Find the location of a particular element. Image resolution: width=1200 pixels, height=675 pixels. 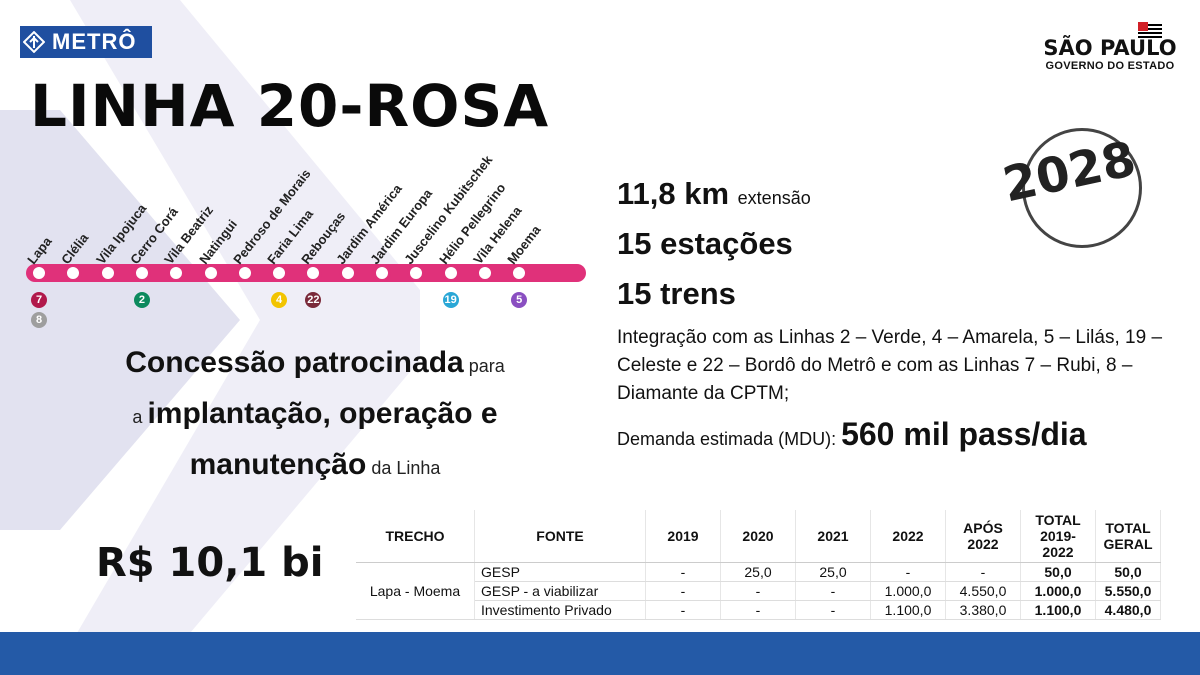

table-cell: Investimento Privado is located at coordinates (560, 610).